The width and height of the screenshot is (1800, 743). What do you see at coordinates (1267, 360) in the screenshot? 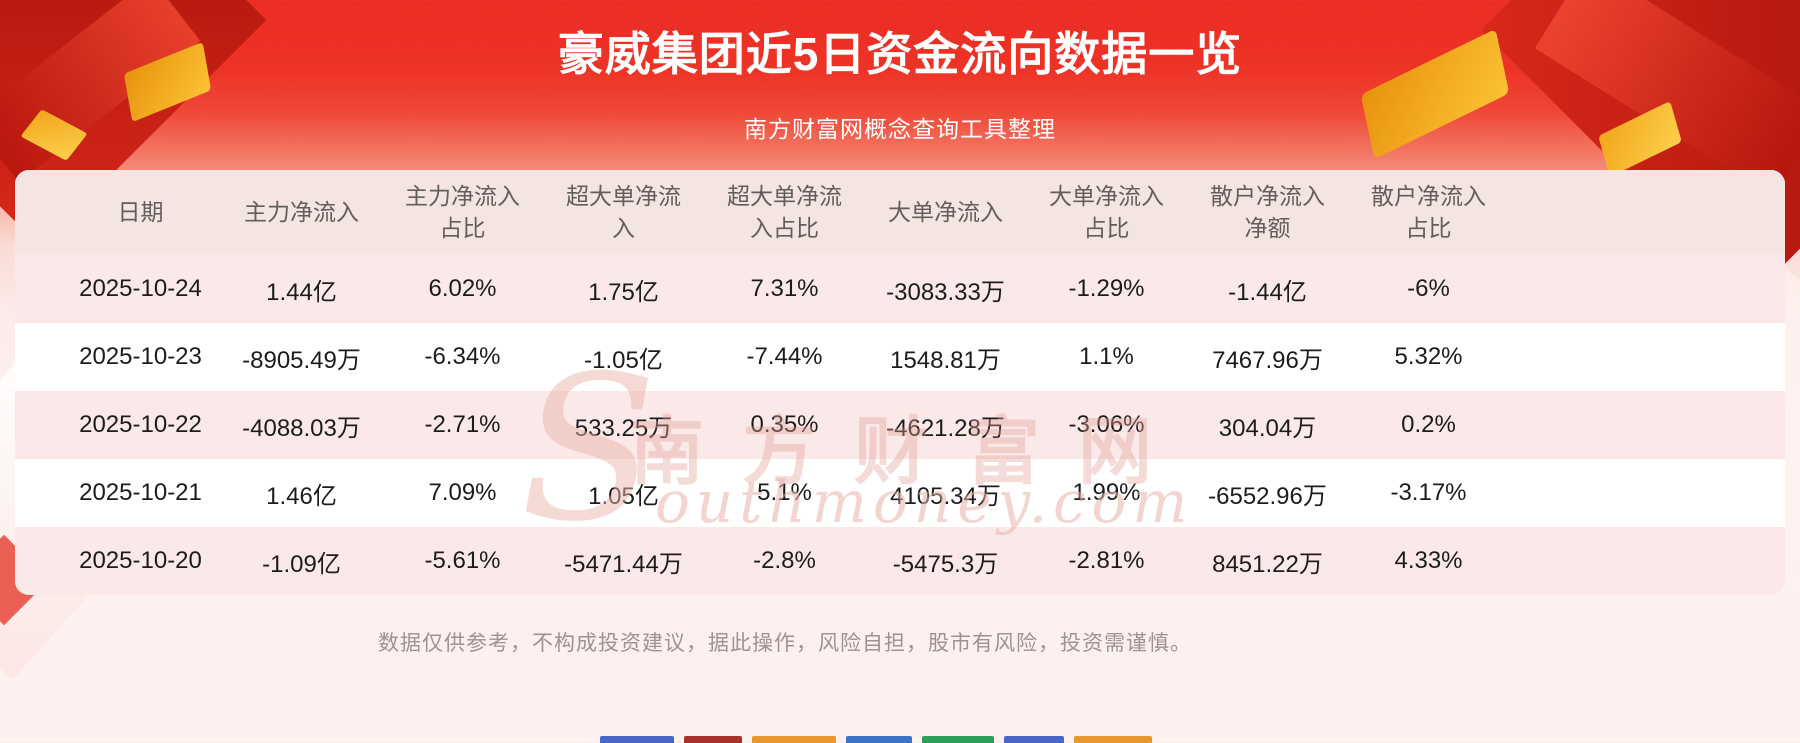
I see `cell-retail-net-inflow: 7467.96万` at bounding box center [1267, 360].